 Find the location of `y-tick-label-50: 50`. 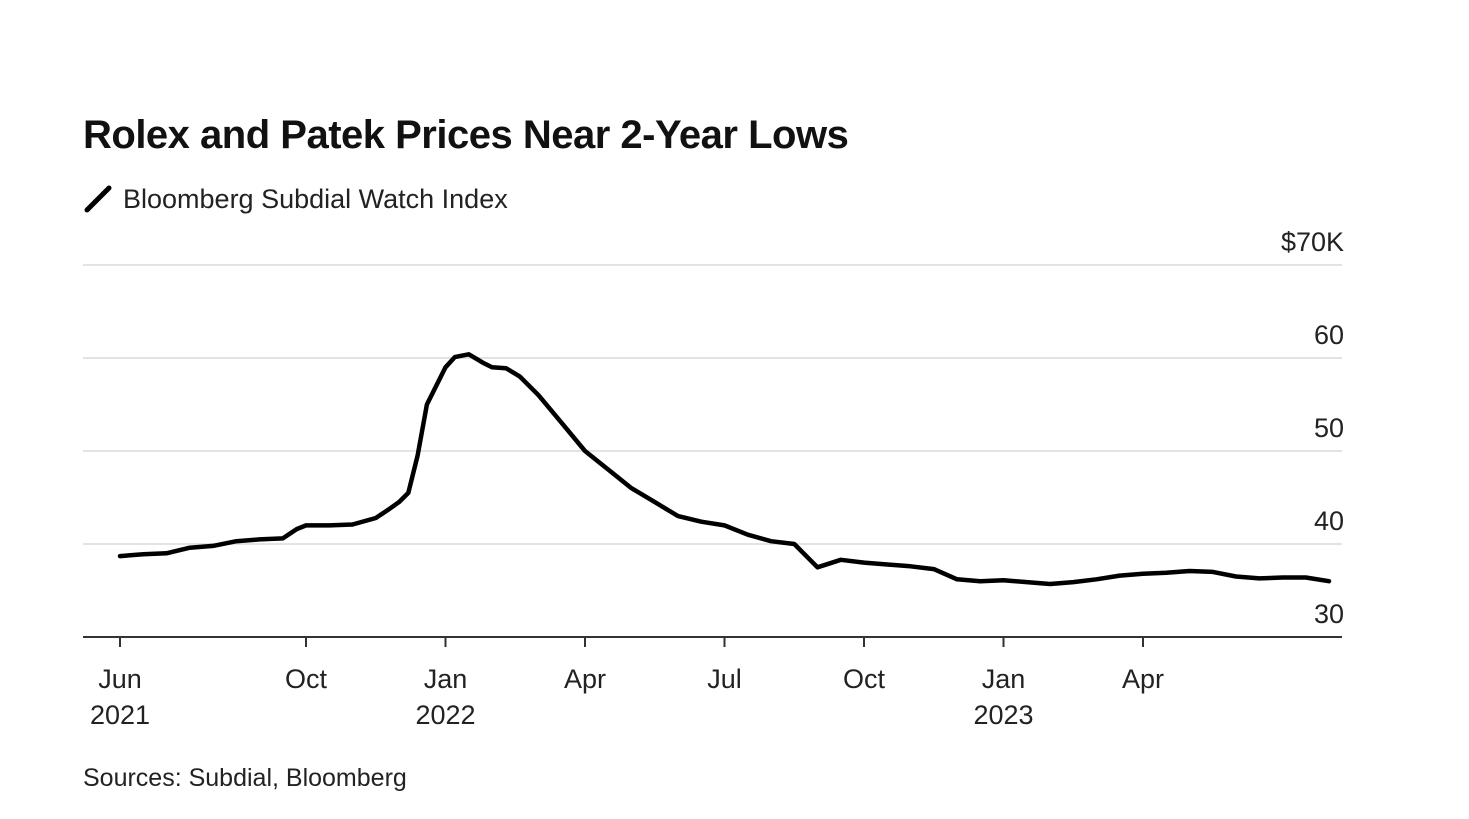

y-tick-label-50: 50 is located at coordinates (1329, 428).